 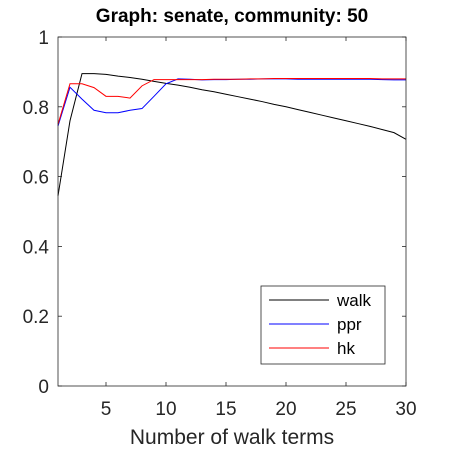 What do you see at coordinates (231, 101) in the screenshot?
I see `series-line-hk` at bounding box center [231, 101].